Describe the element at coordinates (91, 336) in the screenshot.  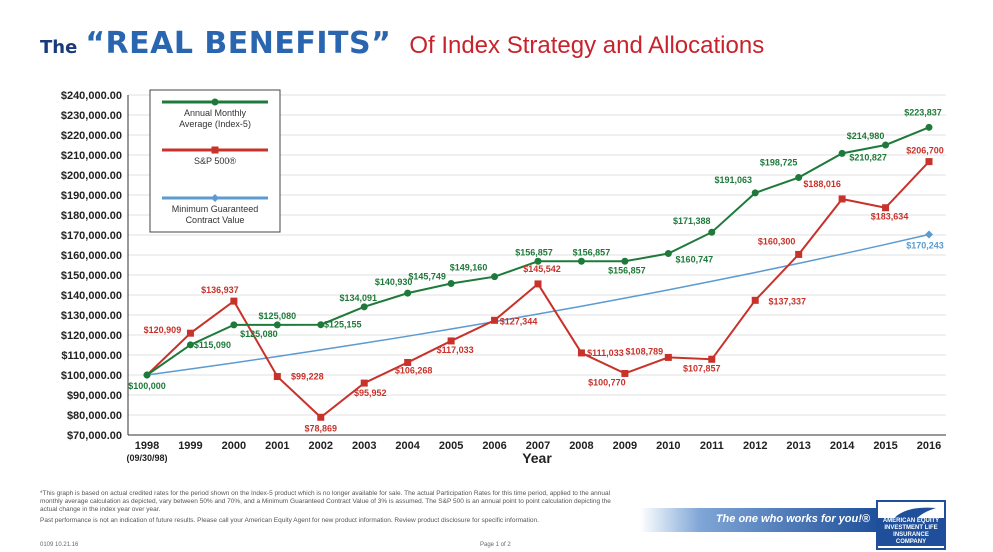
I see `y-tick-label: $120,000.00` at that location.